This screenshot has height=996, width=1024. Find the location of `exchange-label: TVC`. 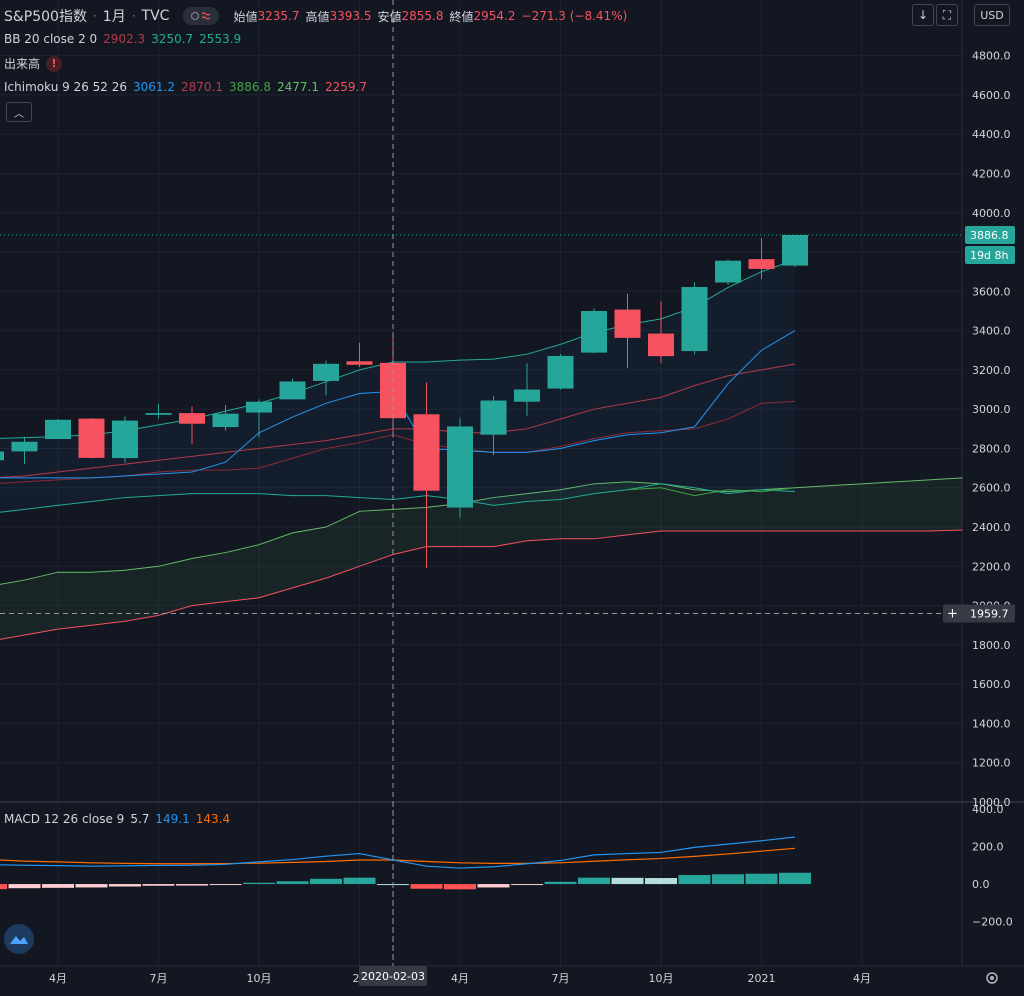

exchange-label: TVC is located at coordinates (155, 16).